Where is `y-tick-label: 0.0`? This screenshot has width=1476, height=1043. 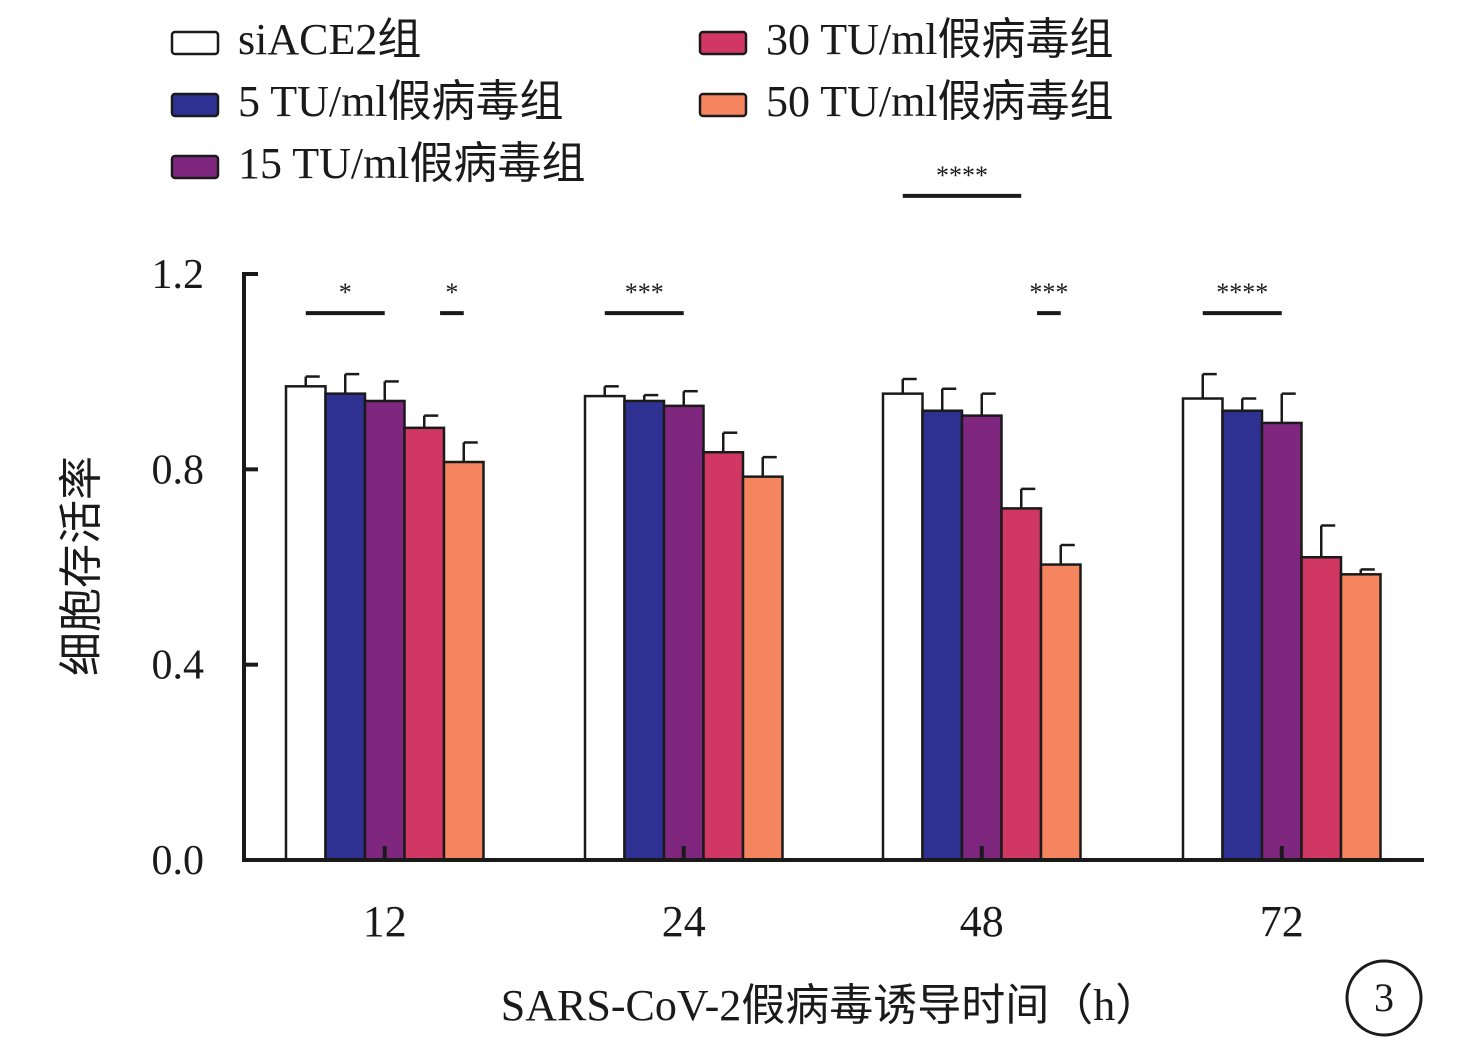
y-tick-label: 0.0 is located at coordinates (178, 861).